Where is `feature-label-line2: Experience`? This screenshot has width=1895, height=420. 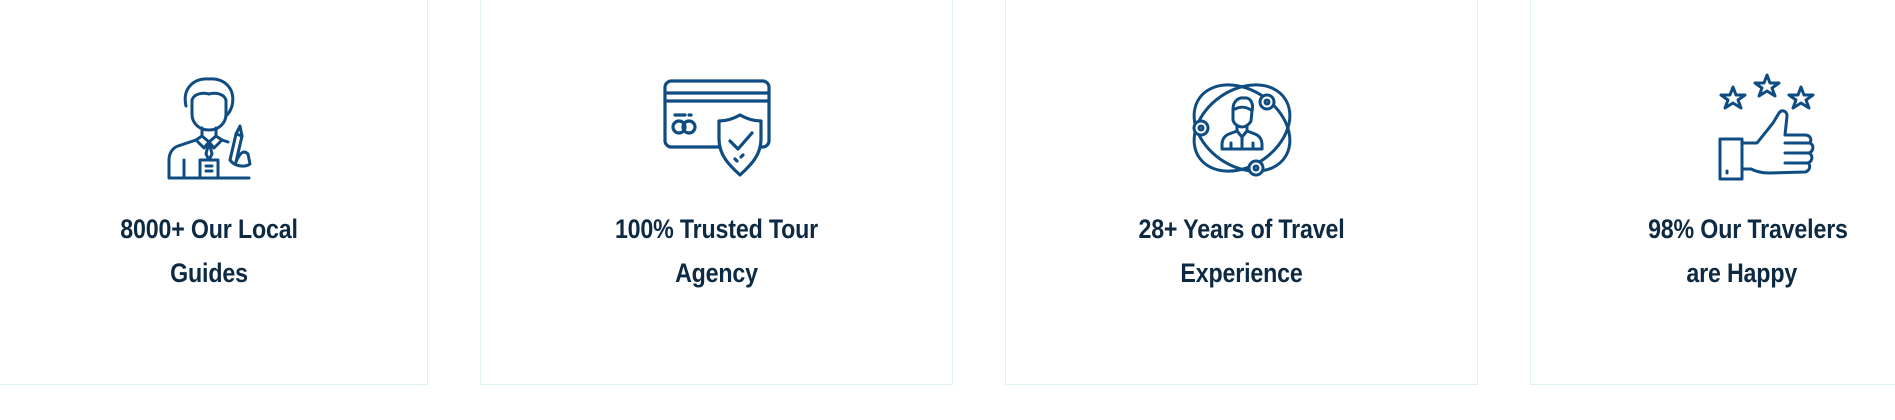
feature-label-line2: Experience is located at coordinates (1241, 273).